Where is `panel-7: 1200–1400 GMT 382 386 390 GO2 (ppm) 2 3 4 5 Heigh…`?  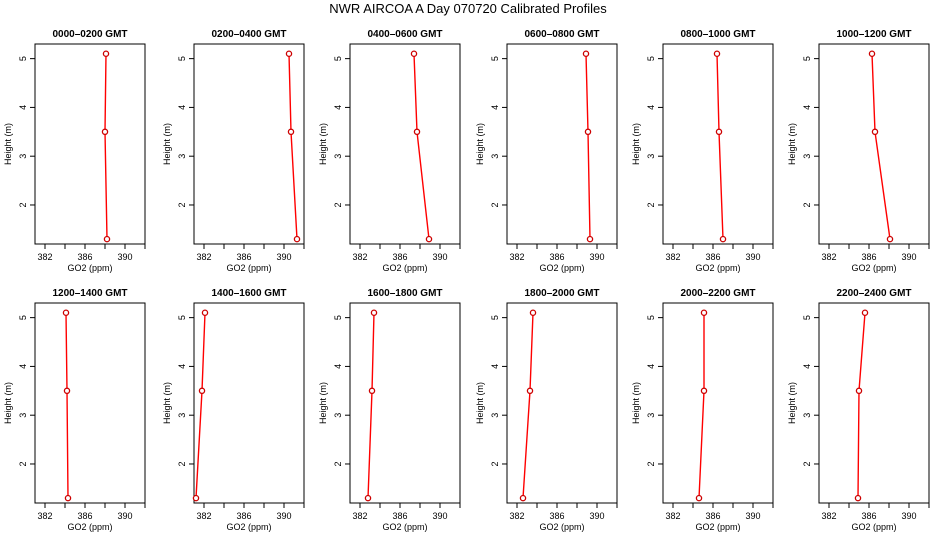 panel-7: 1200–1400 GMT 382 386 390 GO2 (ppm) 2 3 4 5 Heigh… is located at coordinates (74, 410).